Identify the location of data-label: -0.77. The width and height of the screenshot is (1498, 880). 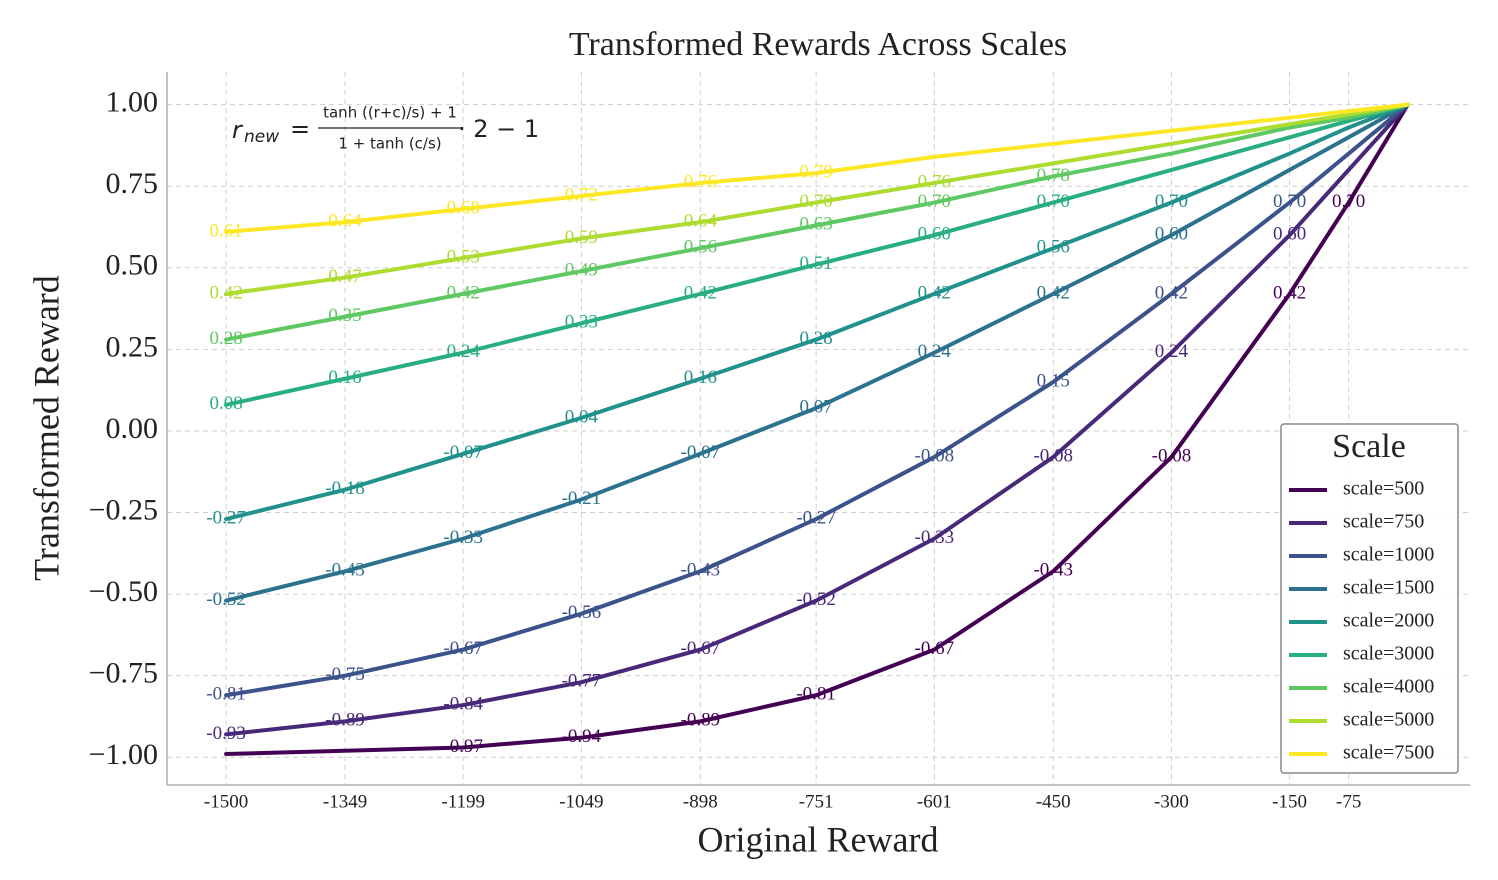
(582, 681).